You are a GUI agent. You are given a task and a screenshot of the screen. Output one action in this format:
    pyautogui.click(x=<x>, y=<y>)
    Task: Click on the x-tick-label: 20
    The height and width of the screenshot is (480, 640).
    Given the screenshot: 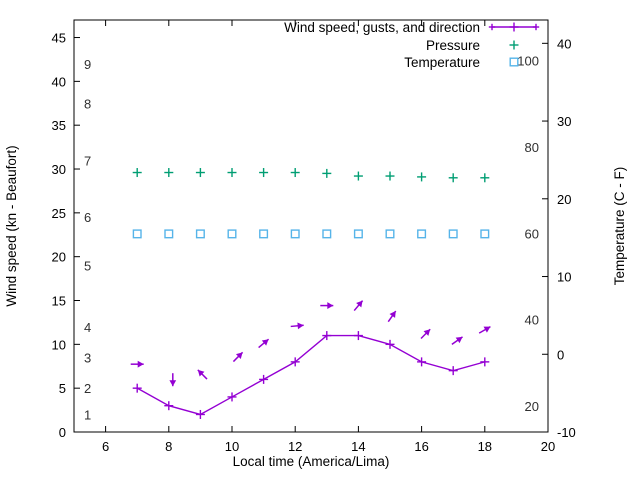 What is the action you would take?
    pyautogui.click(x=548, y=446)
    